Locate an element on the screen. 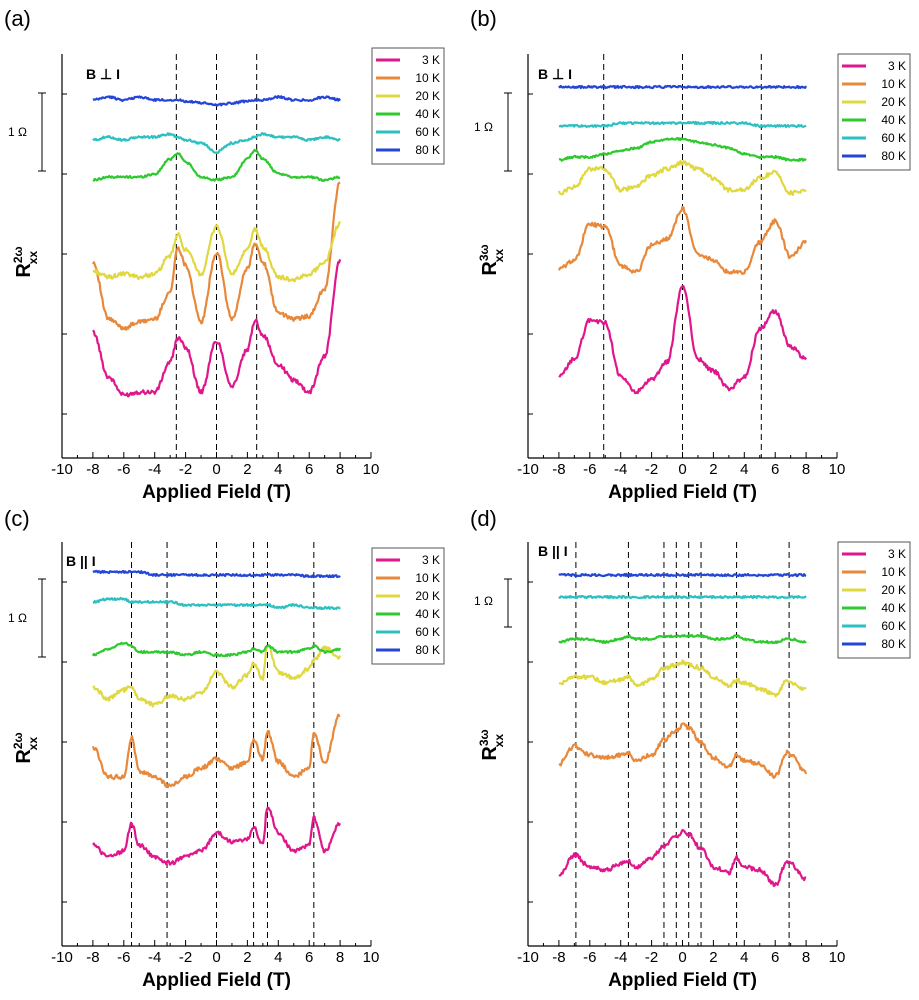 This screenshot has height=1000, width=919. panel-label: (b) is located at coordinates (483, 18).